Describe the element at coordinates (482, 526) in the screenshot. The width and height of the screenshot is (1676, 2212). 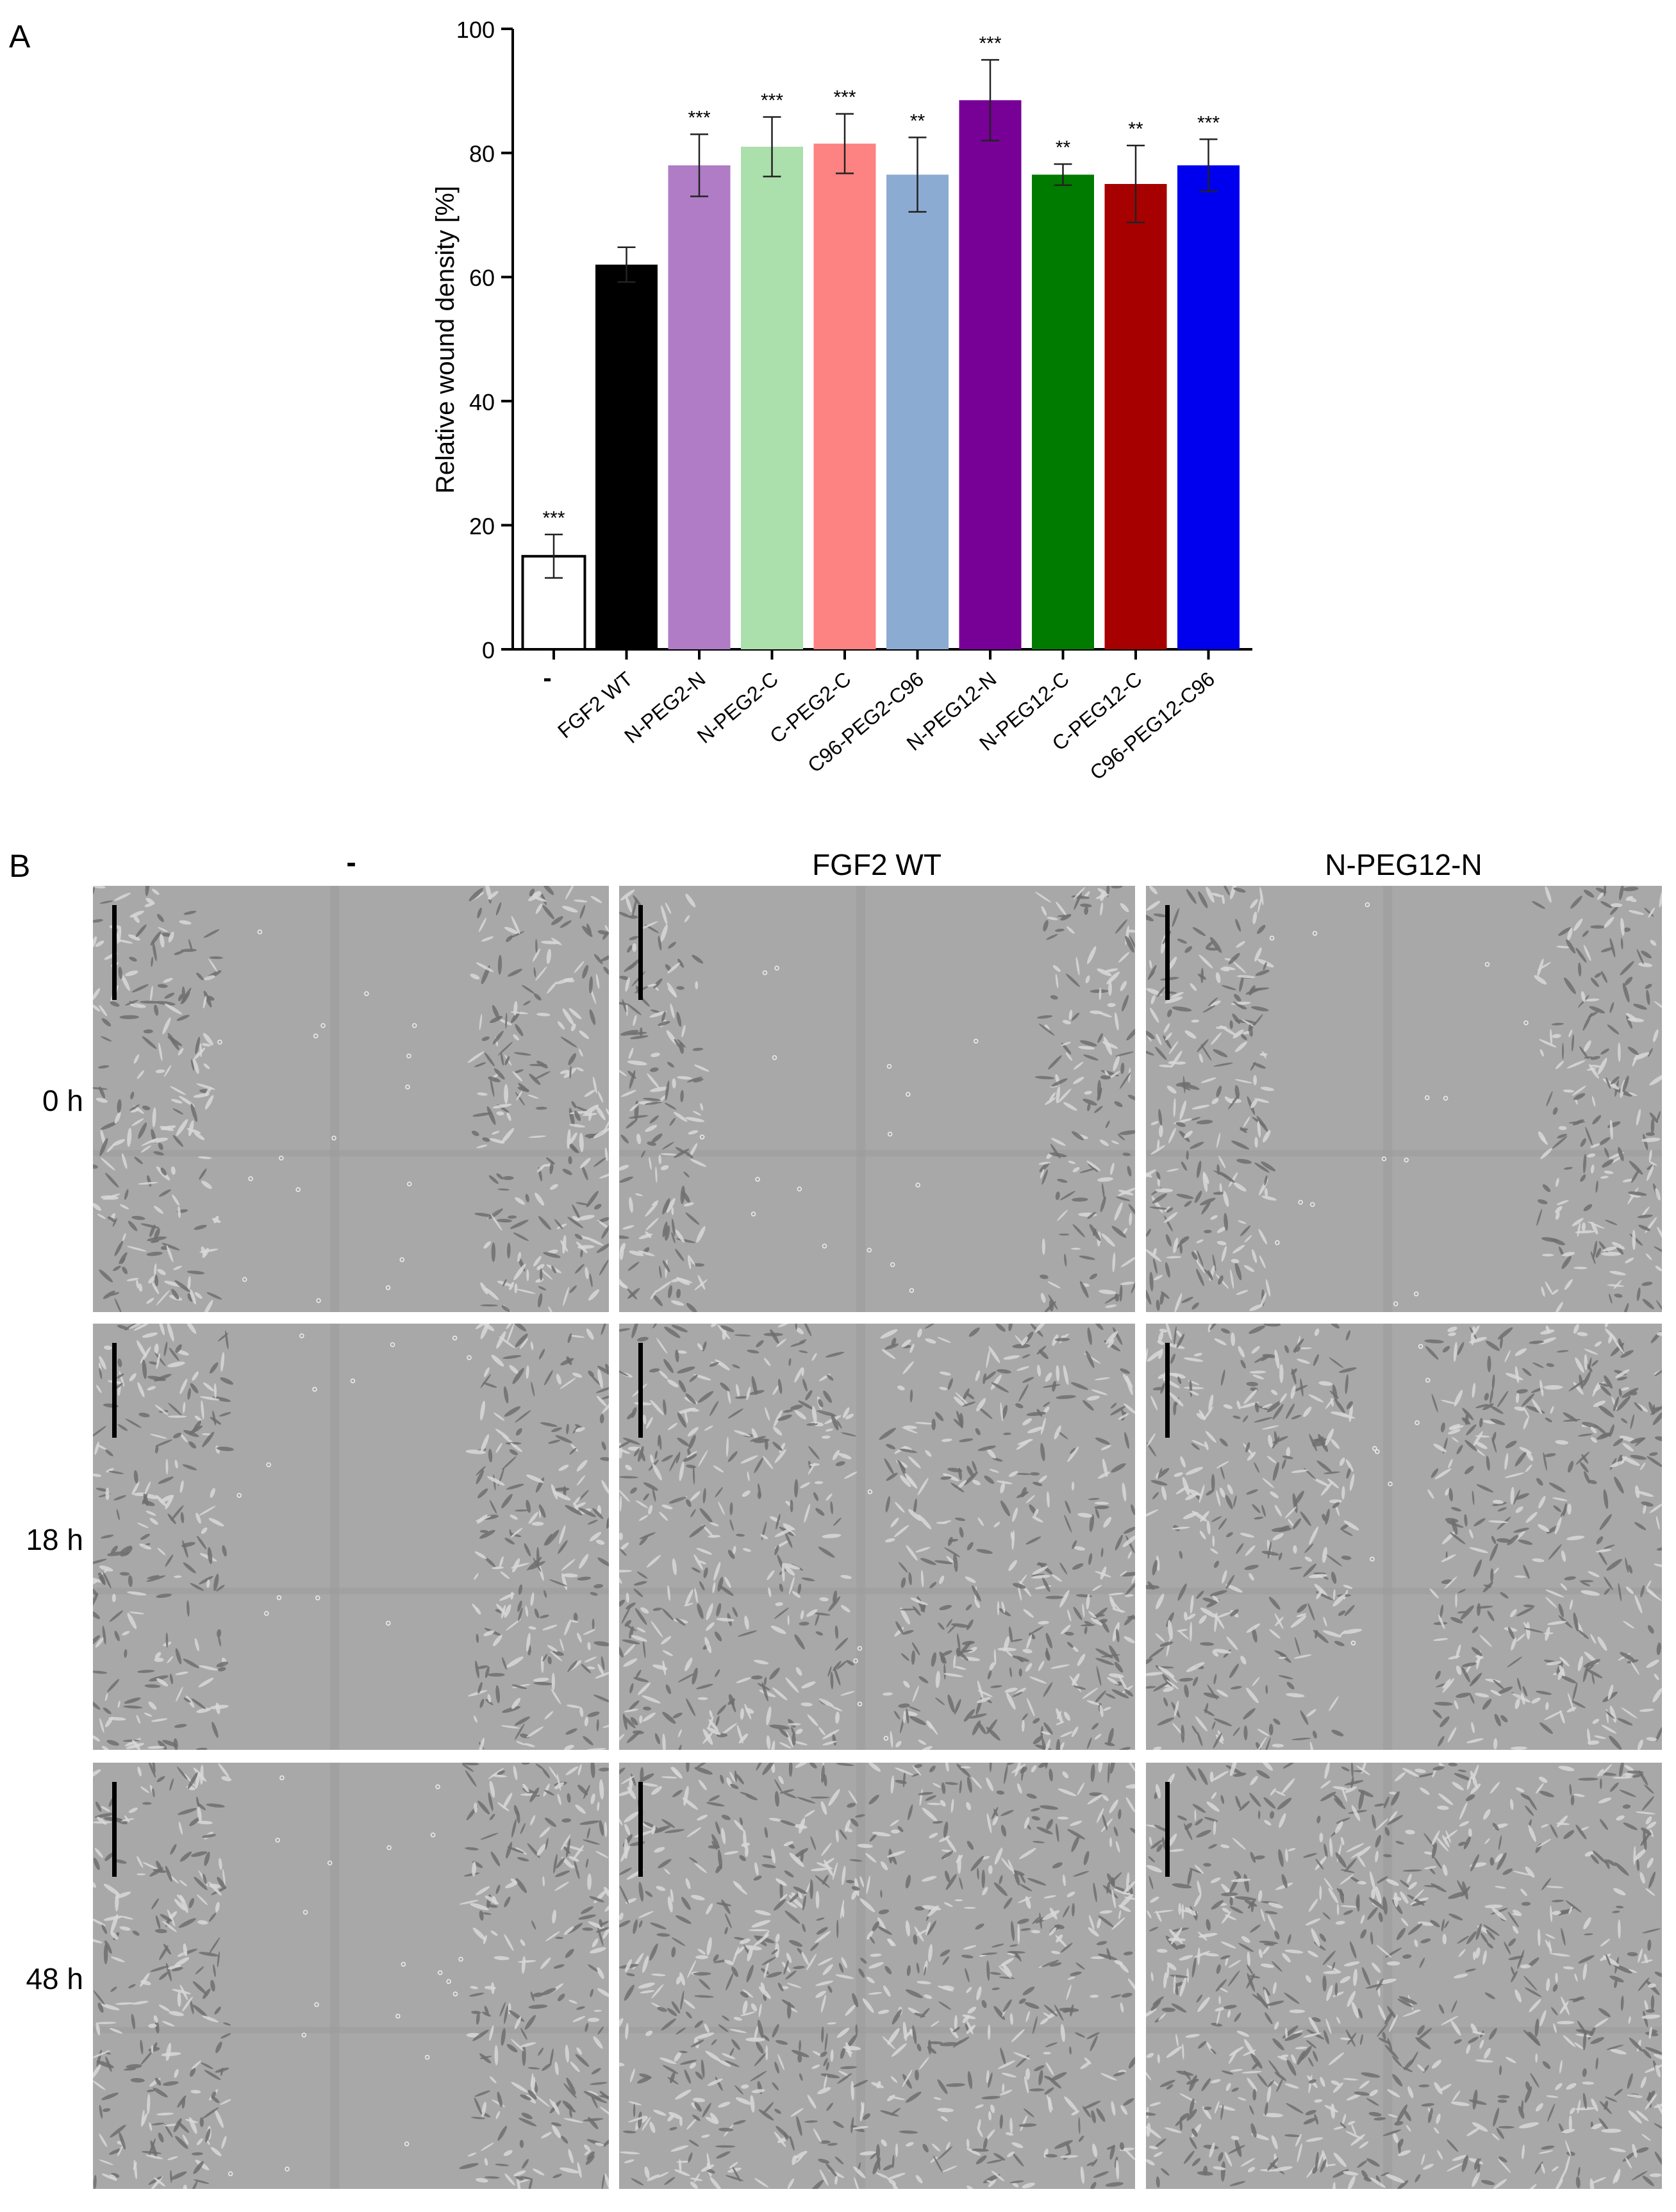
I see `y-tick-label: 20` at that location.